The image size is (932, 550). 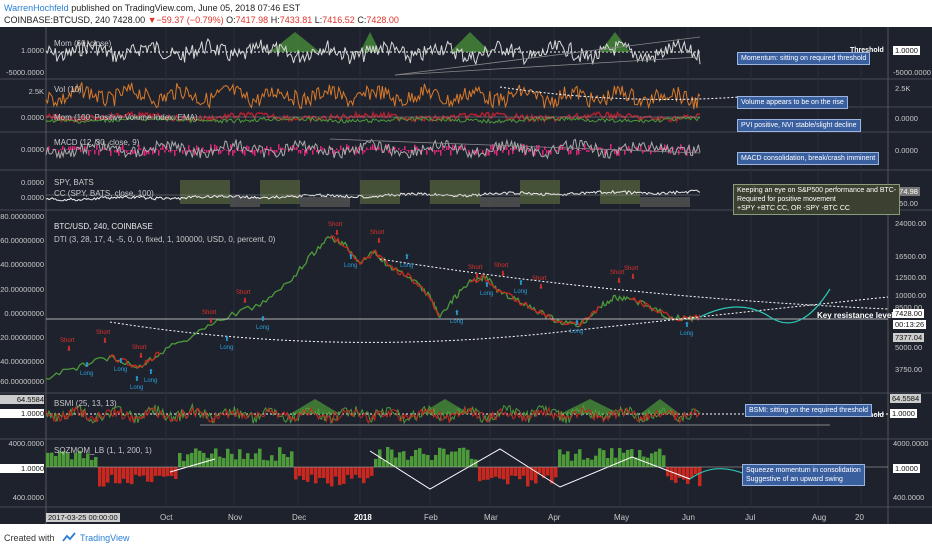 What do you see at coordinates (867, 50) in the screenshot?
I see `mom-threshold-label: Threshold` at bounding box center [867, 50].